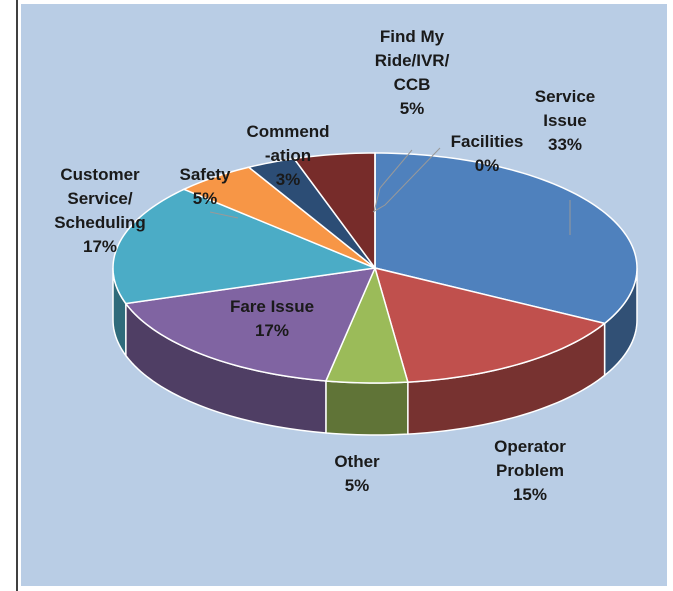 This screenshot has width=673, height=591. Describe the element at coordinates (530, 458) in the screenshot. I see `label-name: Operator Problem` at that location.